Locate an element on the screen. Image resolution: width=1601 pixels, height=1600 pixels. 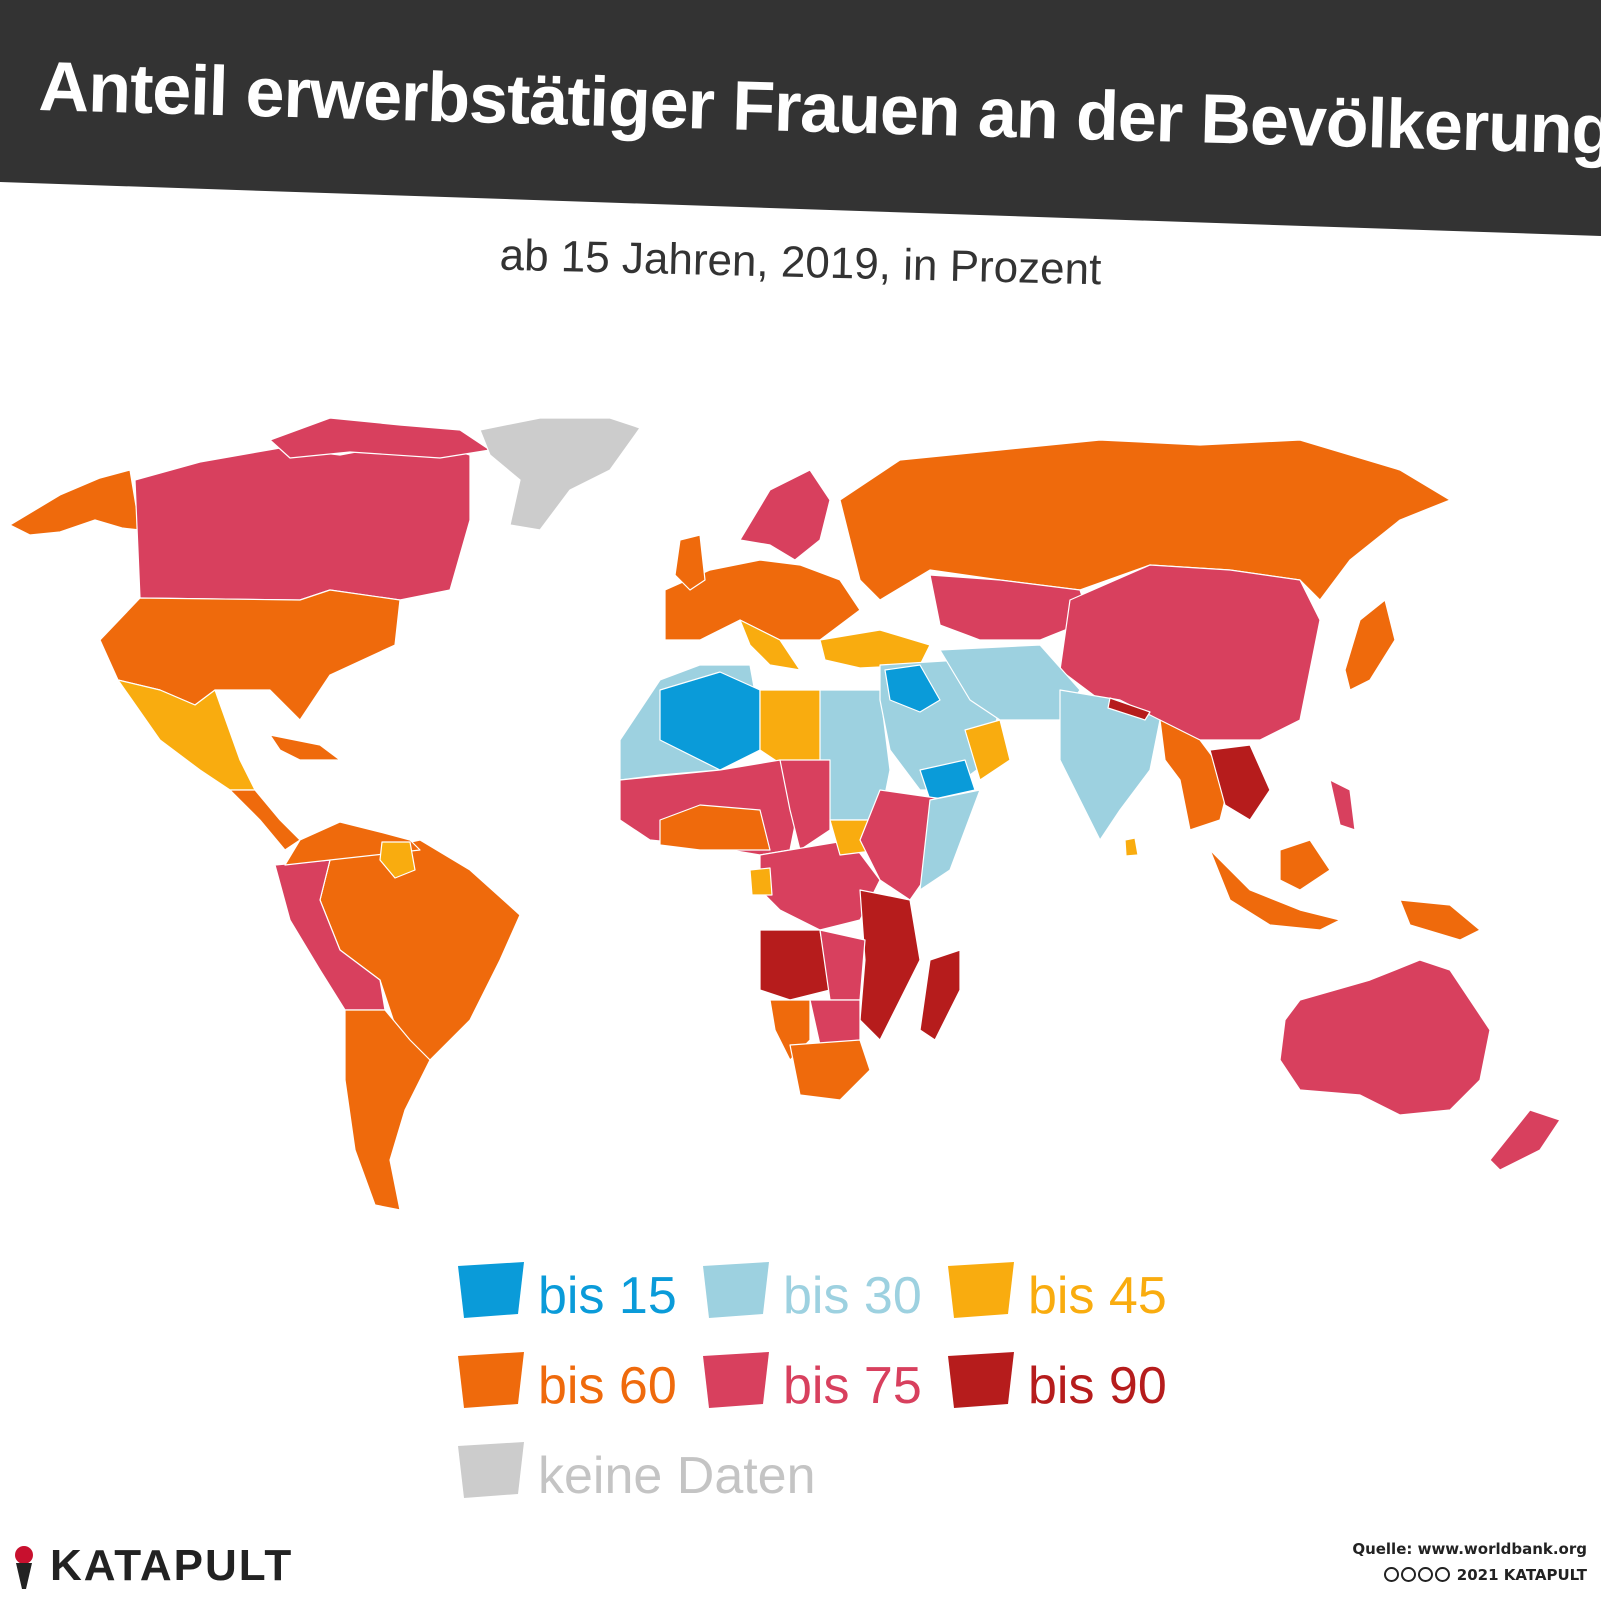
region-oman is located at coordinates (987, 750).